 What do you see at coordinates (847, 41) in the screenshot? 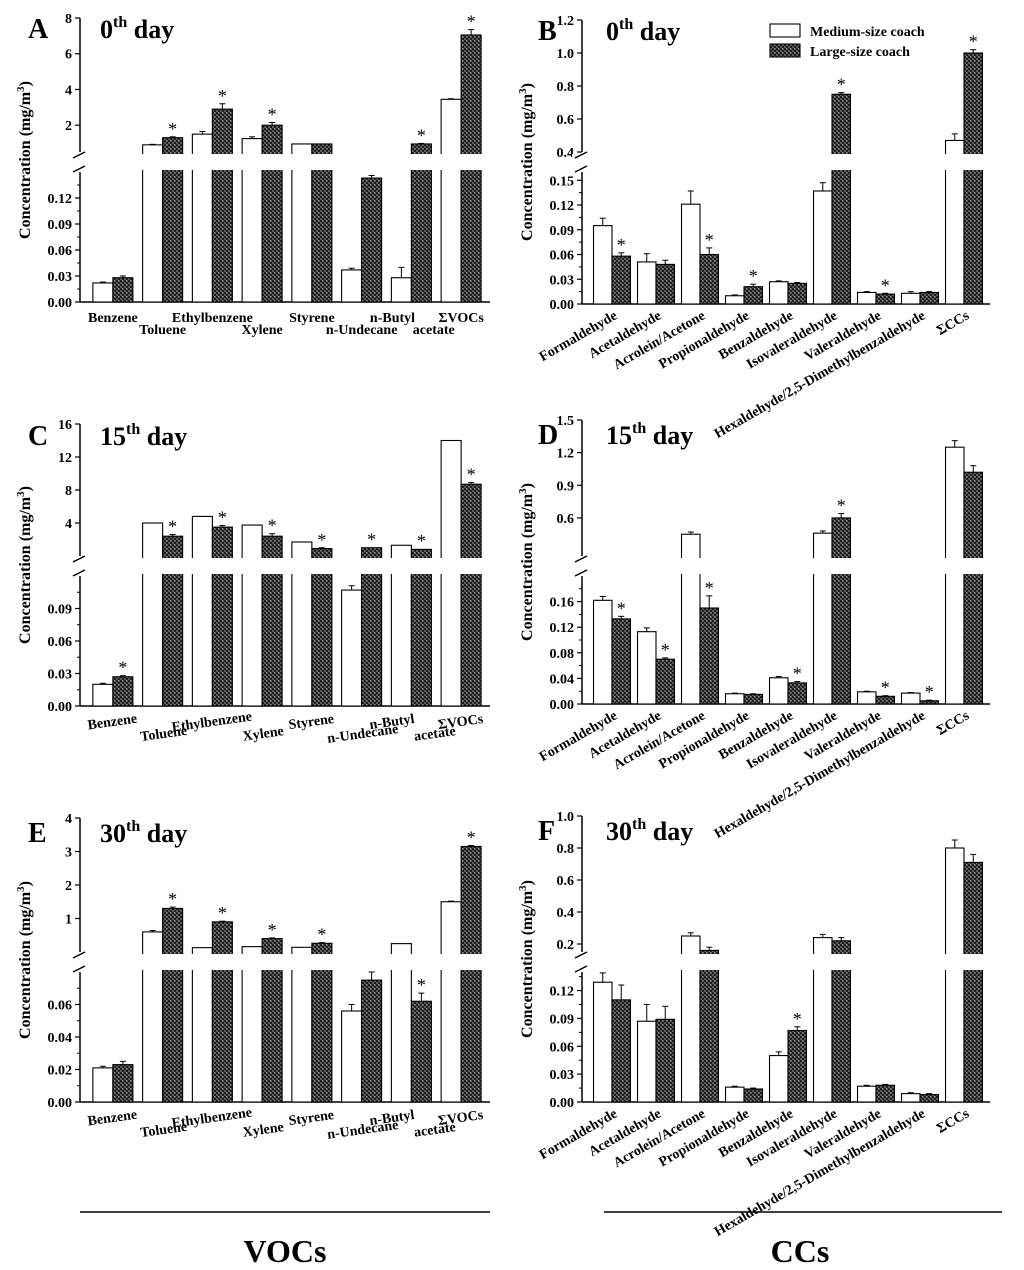
I see `legend: Medium-size coach Large-size coach` at bounding box center [847, 41].